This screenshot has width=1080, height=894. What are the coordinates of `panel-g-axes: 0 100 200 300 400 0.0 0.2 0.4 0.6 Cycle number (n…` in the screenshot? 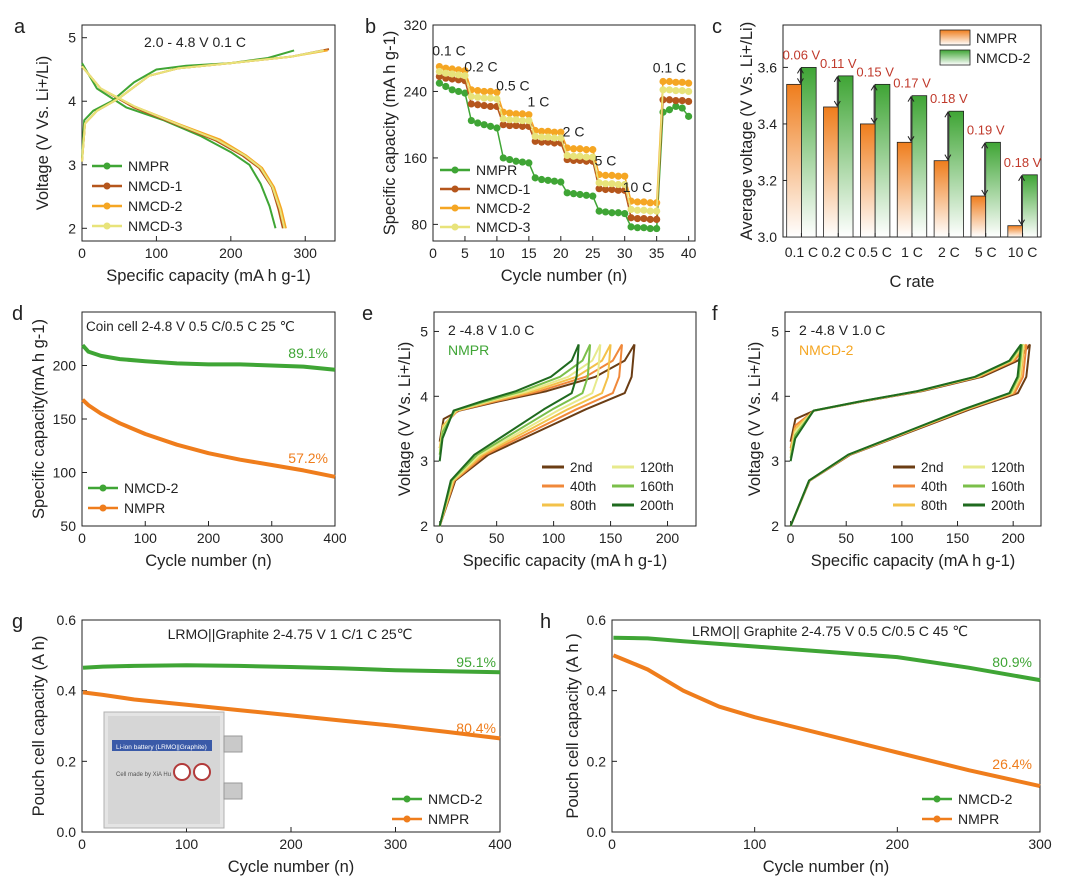 It's located at (262, 743).